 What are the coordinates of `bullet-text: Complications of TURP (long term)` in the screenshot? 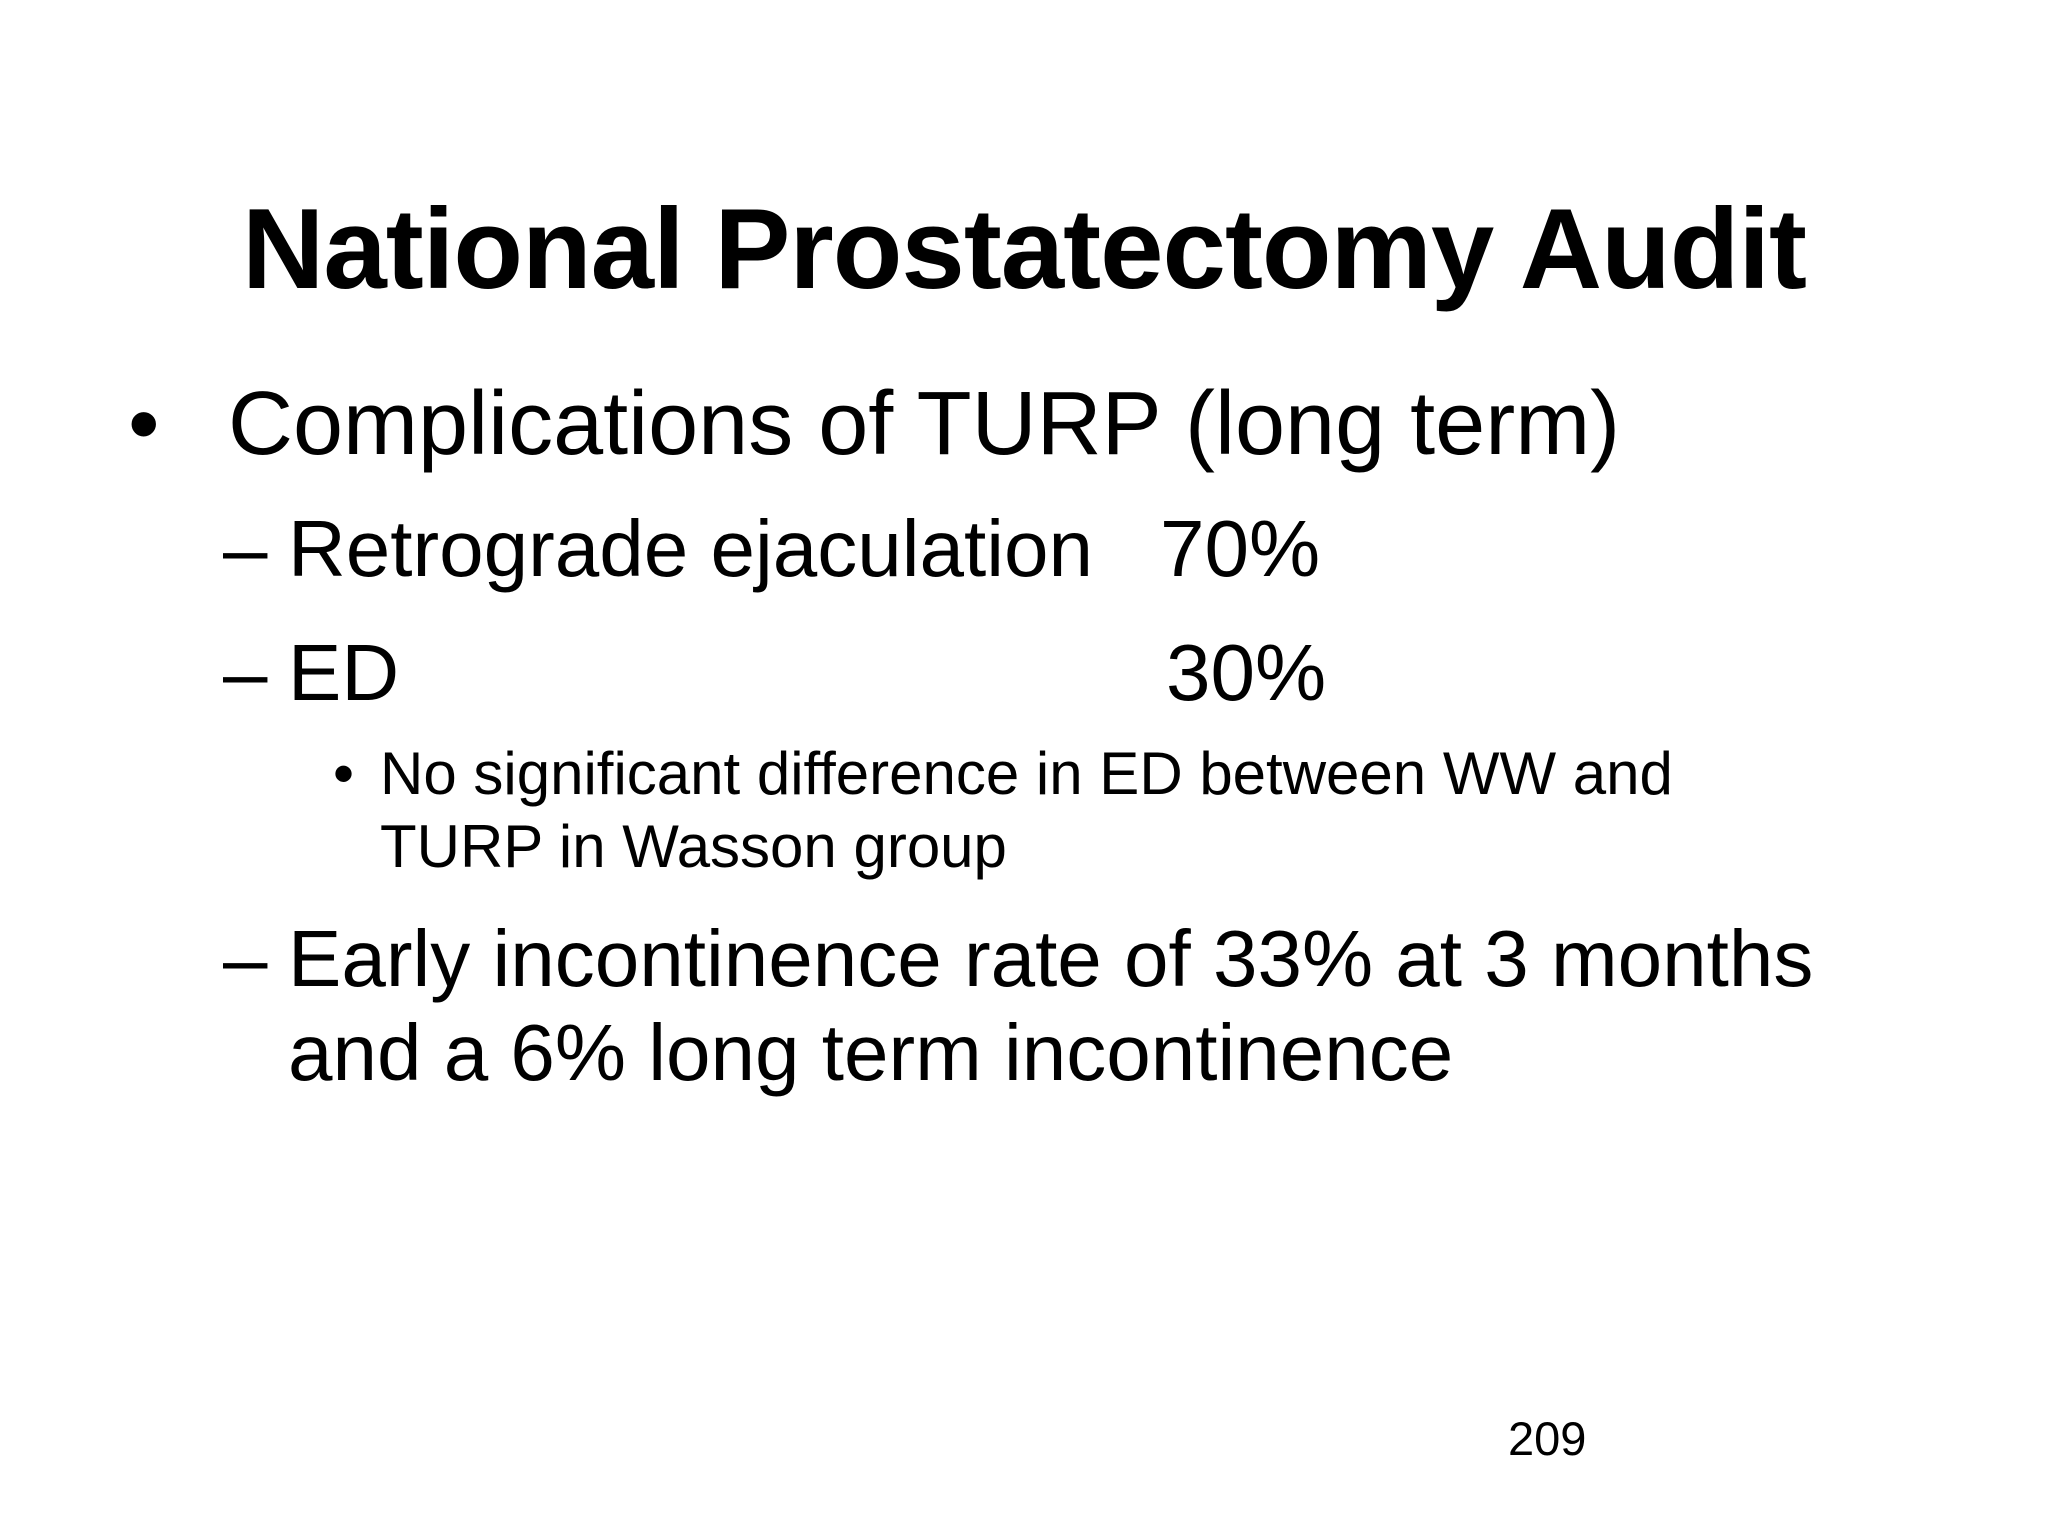 It's located at (924, 424).